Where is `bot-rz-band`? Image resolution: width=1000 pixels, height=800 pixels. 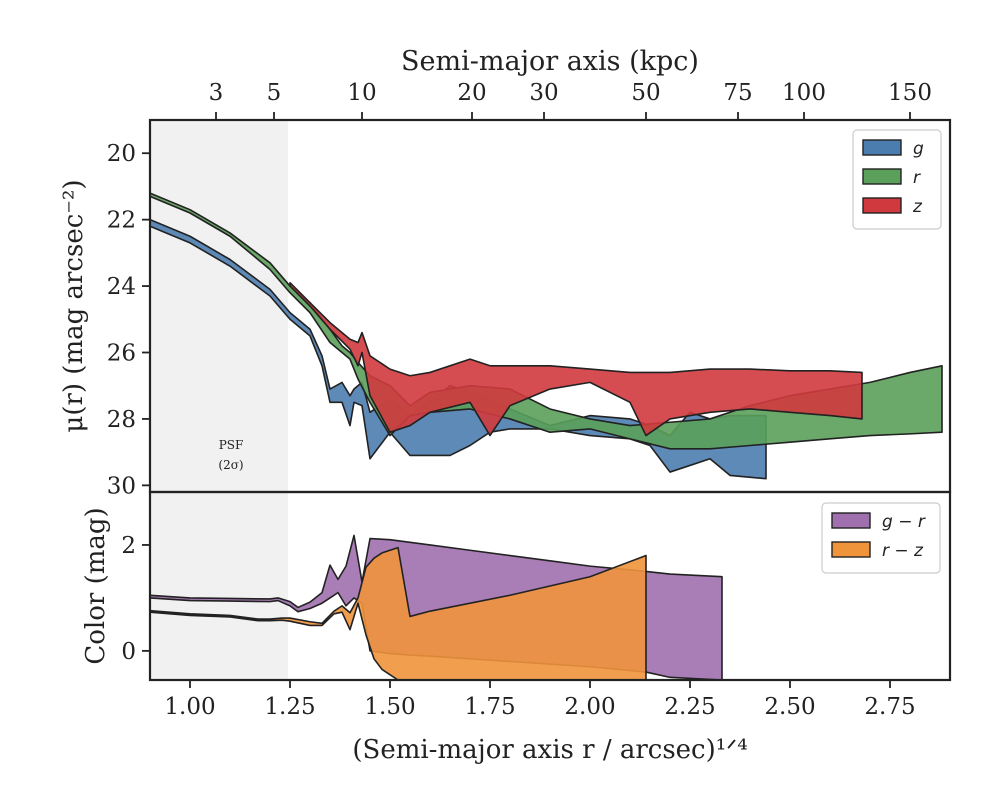 bot-rz-band is located at coordinates (398, 613).